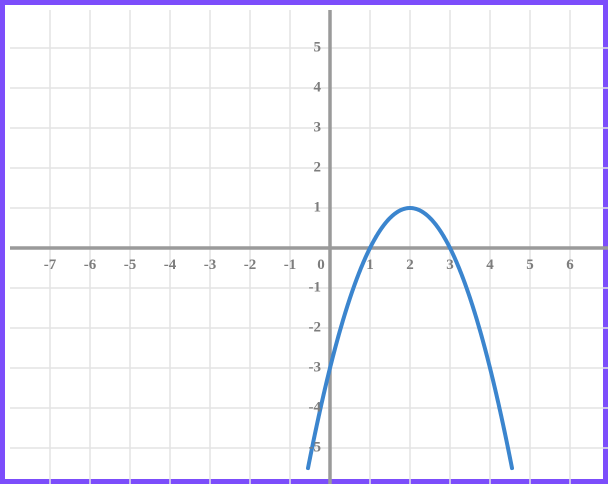 The image size is (608, 484). I want to click on x-tick-label: 3, so click(450, 265).